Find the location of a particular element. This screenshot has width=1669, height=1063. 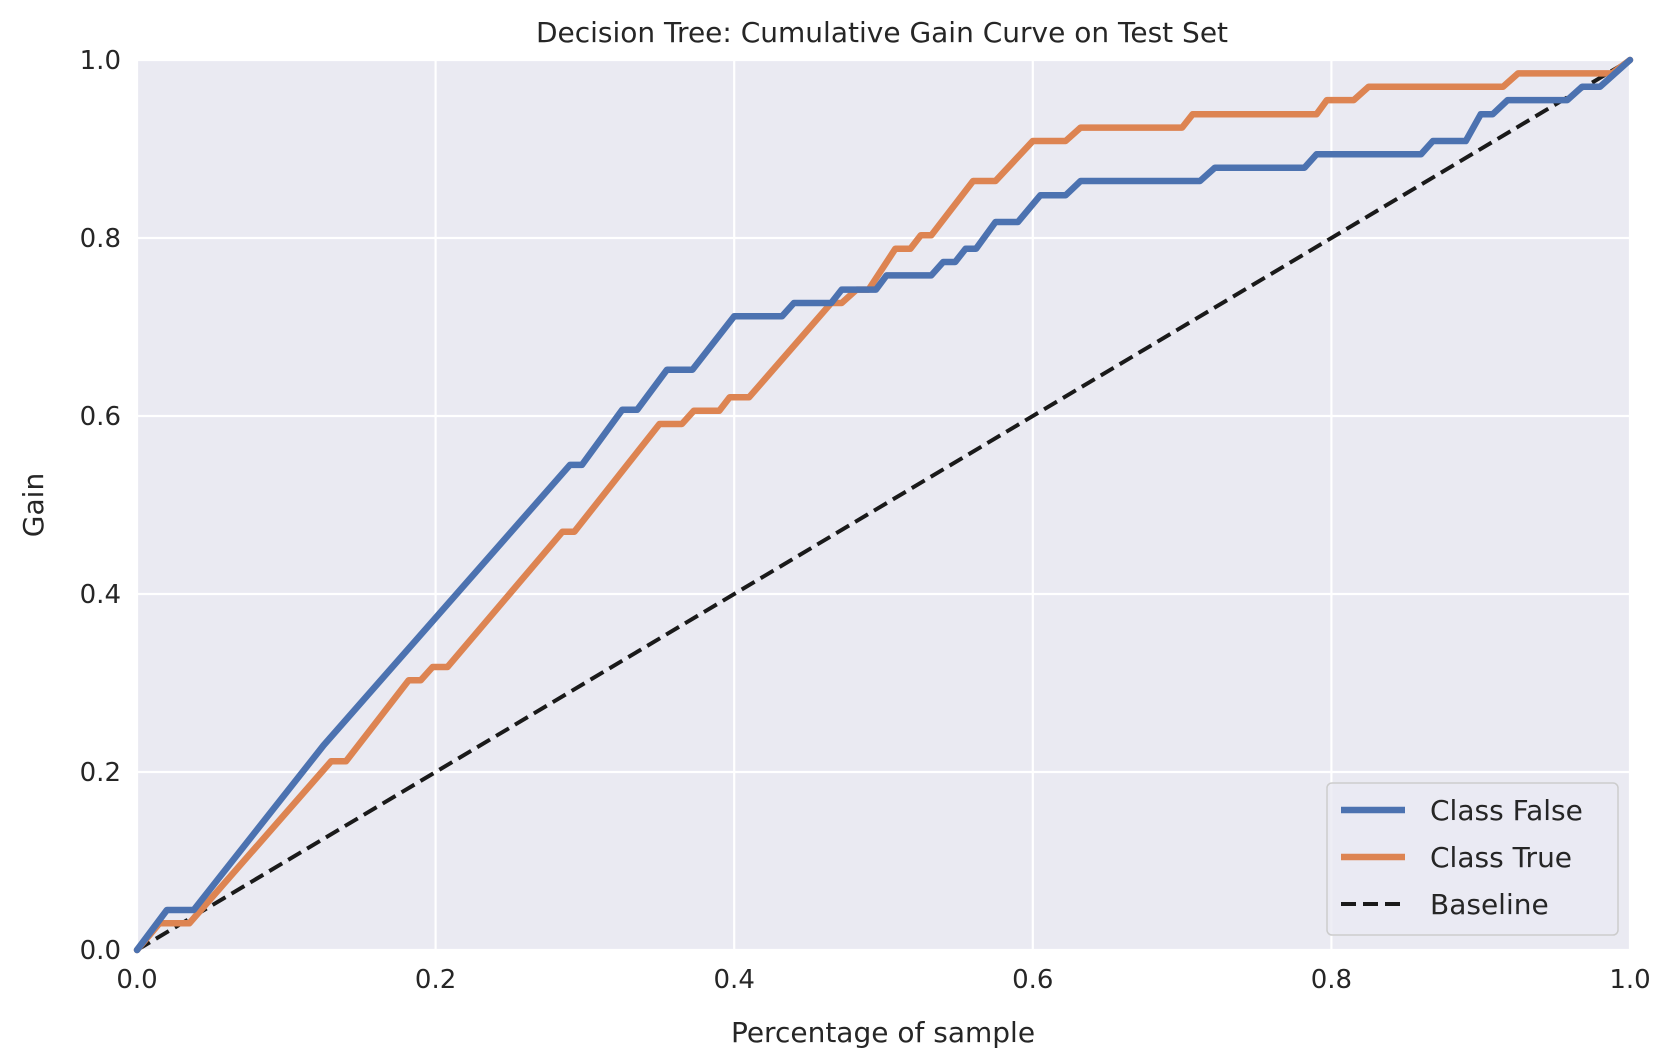

legend: Class False Class True Baseline is located at coordinates (1472, 859).